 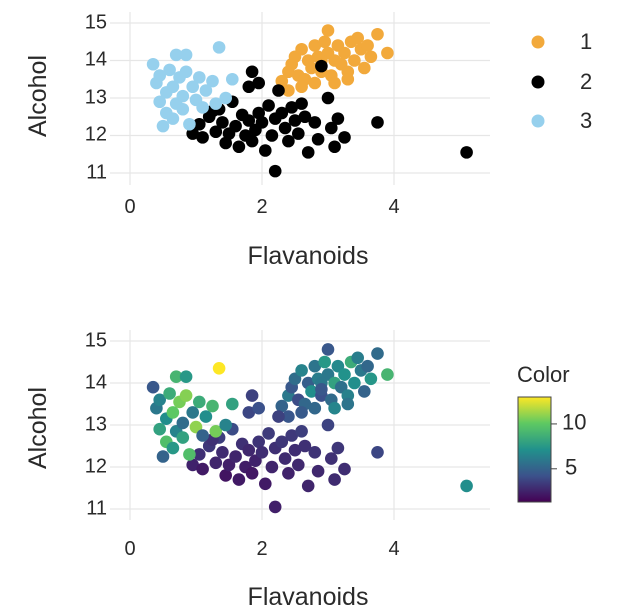 What do you see at coordinates (38, 96) in the screenshot?
I see `top-y-axis-title: Alcohol` at bounding box center [38, 96].